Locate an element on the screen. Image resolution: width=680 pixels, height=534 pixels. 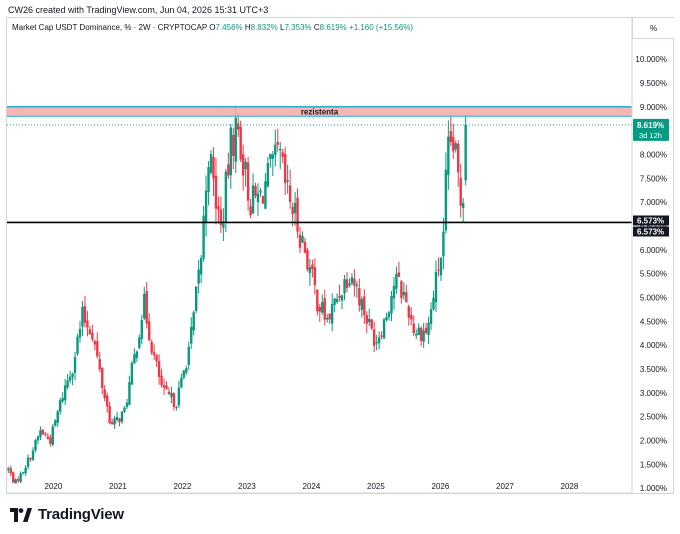
change-value: +1.160 (+15.56%) is located at coordinates (381, 27).